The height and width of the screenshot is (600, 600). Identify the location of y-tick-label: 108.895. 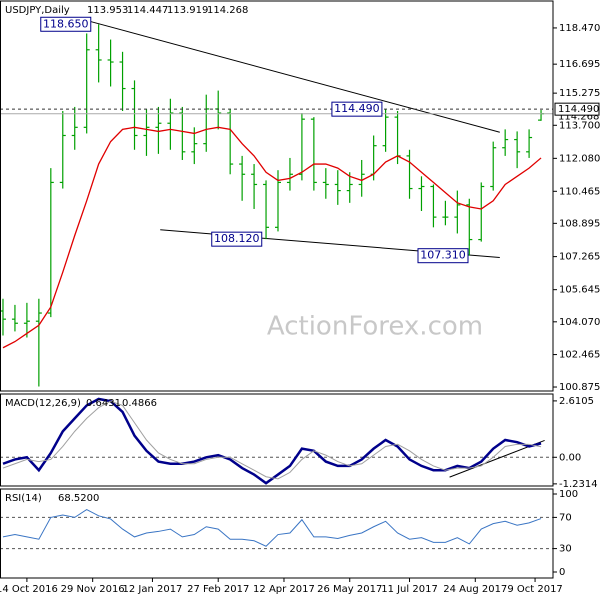
(579, 223).